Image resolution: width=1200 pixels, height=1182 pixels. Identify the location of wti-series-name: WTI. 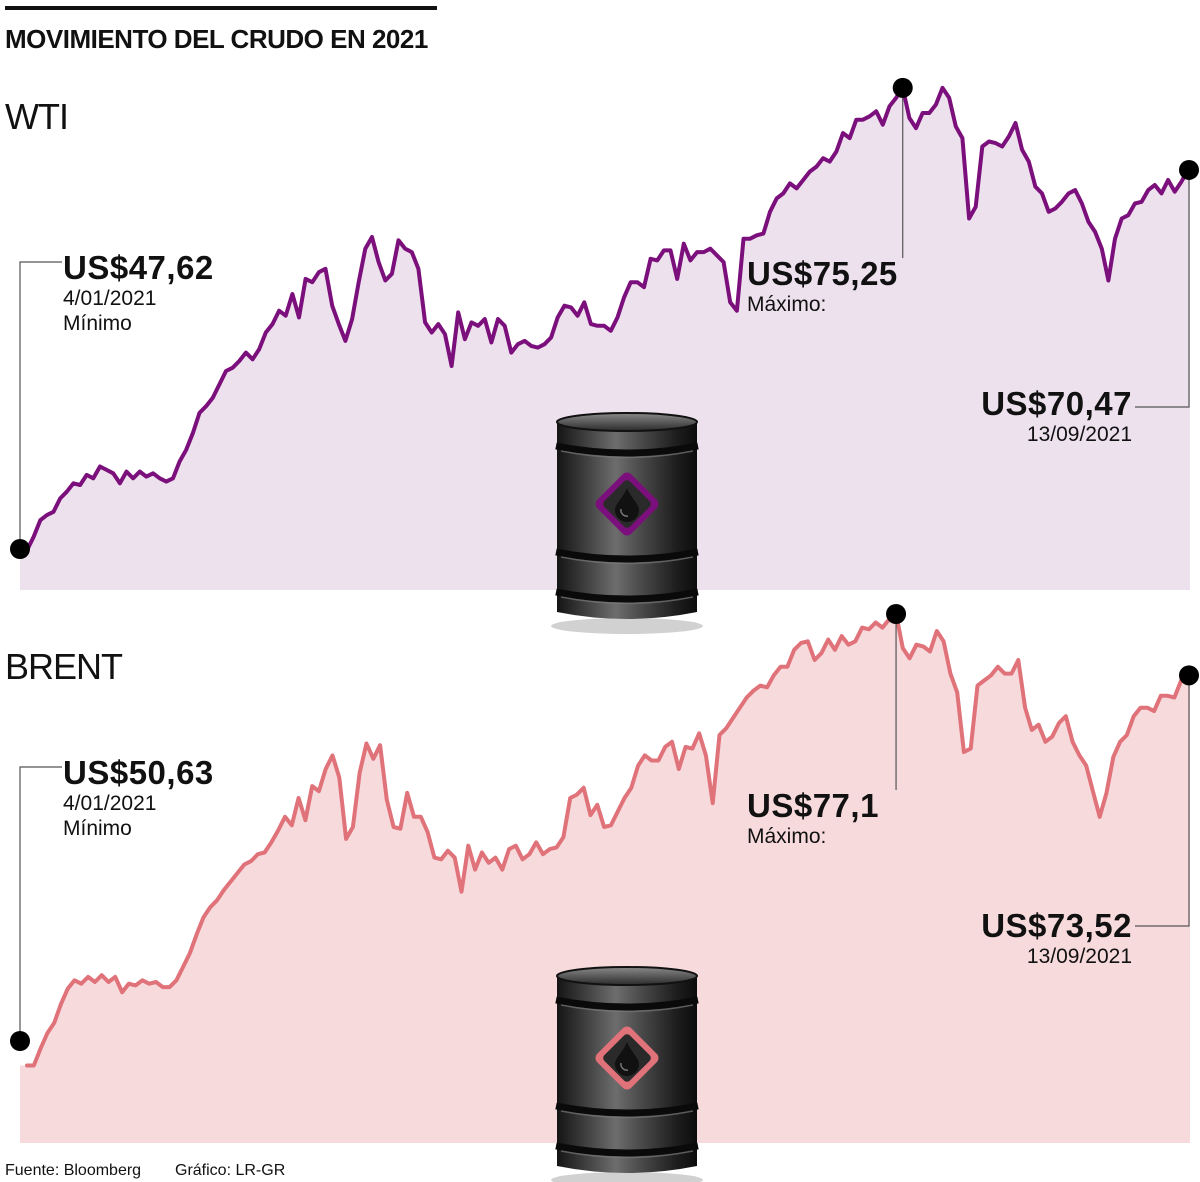
(37, 116).